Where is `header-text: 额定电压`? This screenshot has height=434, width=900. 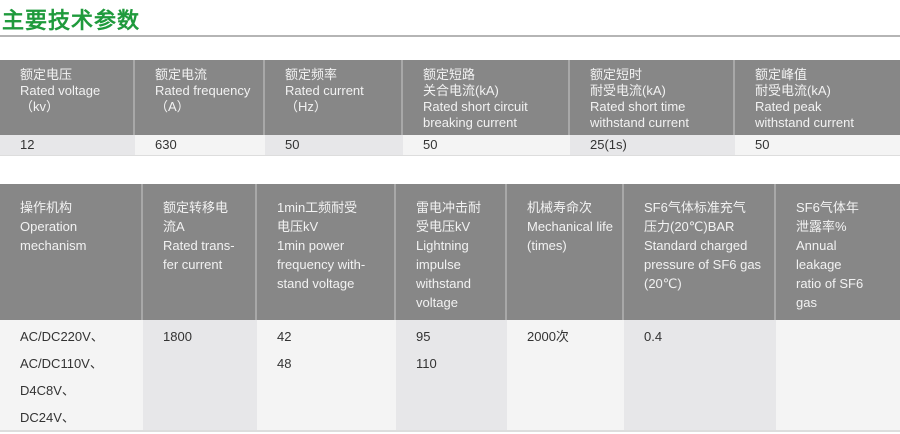
header-text: 额定电压 is located at coordinates (46, 74).